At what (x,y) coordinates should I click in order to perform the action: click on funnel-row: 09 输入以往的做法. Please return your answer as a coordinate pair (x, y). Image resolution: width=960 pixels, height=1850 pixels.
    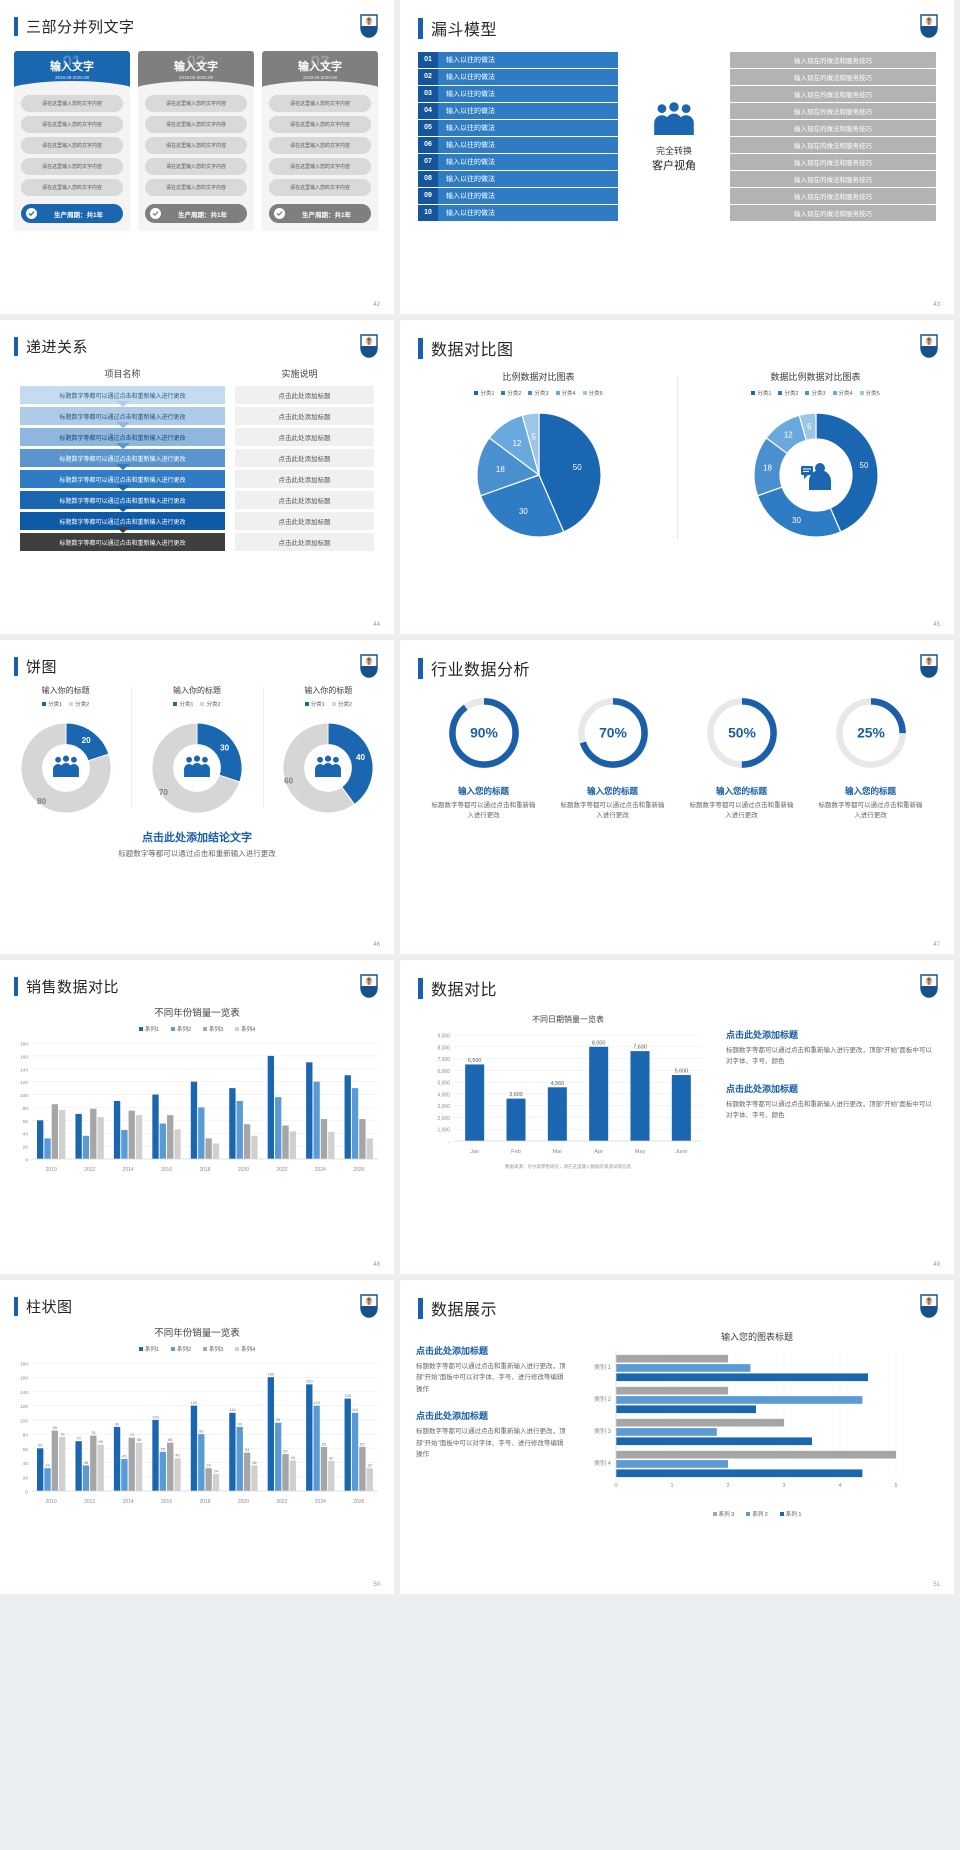
    Looking at the image, I should click on (518, 196).